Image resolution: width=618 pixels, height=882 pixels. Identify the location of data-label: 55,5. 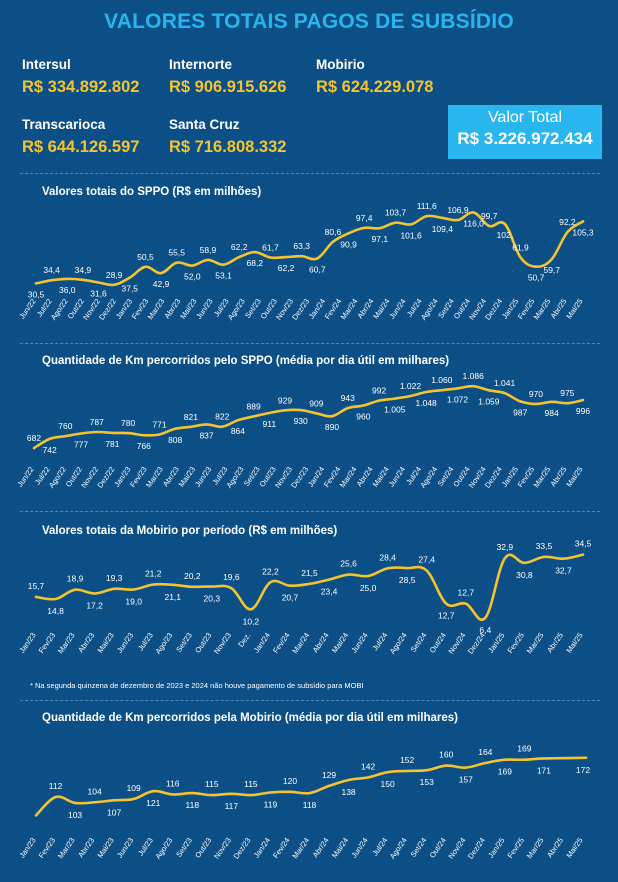
(176, 253).